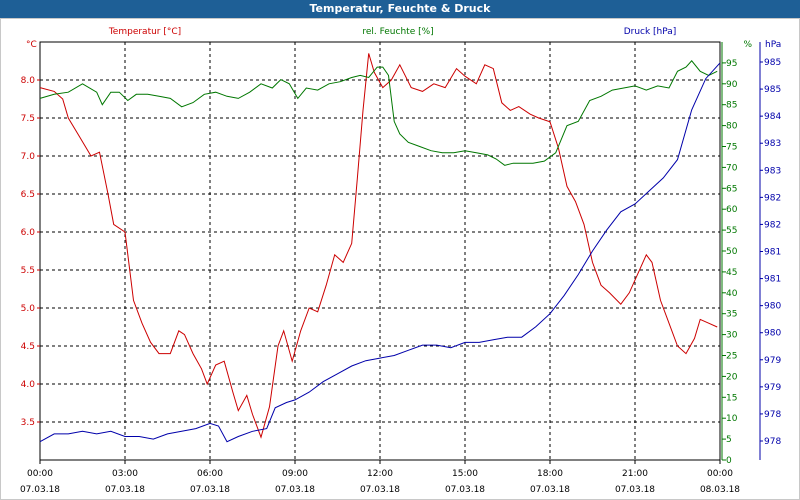 This screenshot has height=500, width=800. Describe the element at coordinates (650, 32) in the screenshot. I see `legend-pressure: Druck [hPa]` at that location.